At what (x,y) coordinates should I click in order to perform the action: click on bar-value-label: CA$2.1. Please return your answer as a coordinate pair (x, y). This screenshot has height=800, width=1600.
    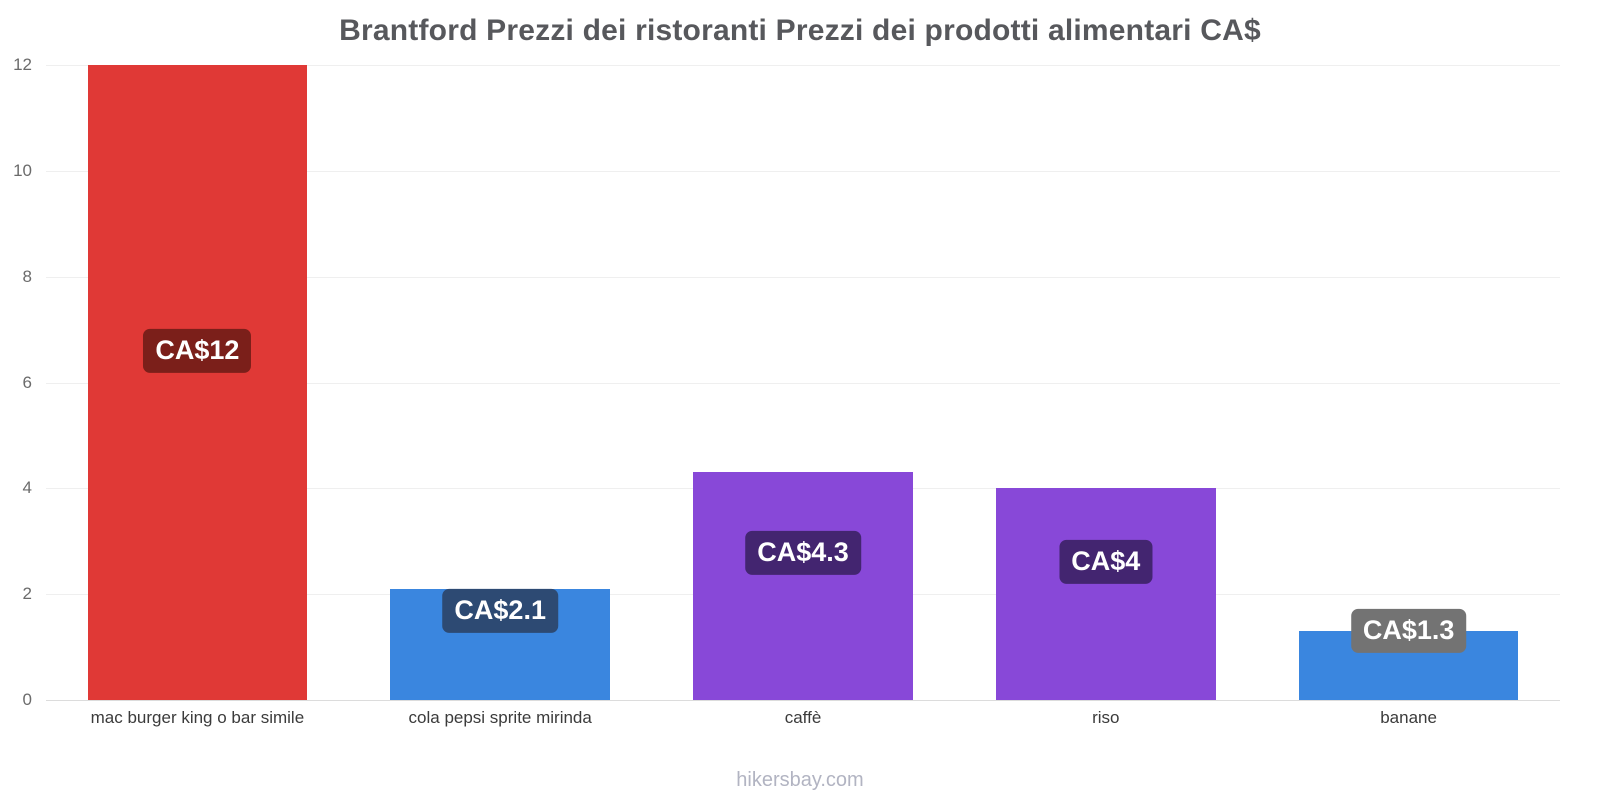
    Looking at the image, I should click on (500, 611).